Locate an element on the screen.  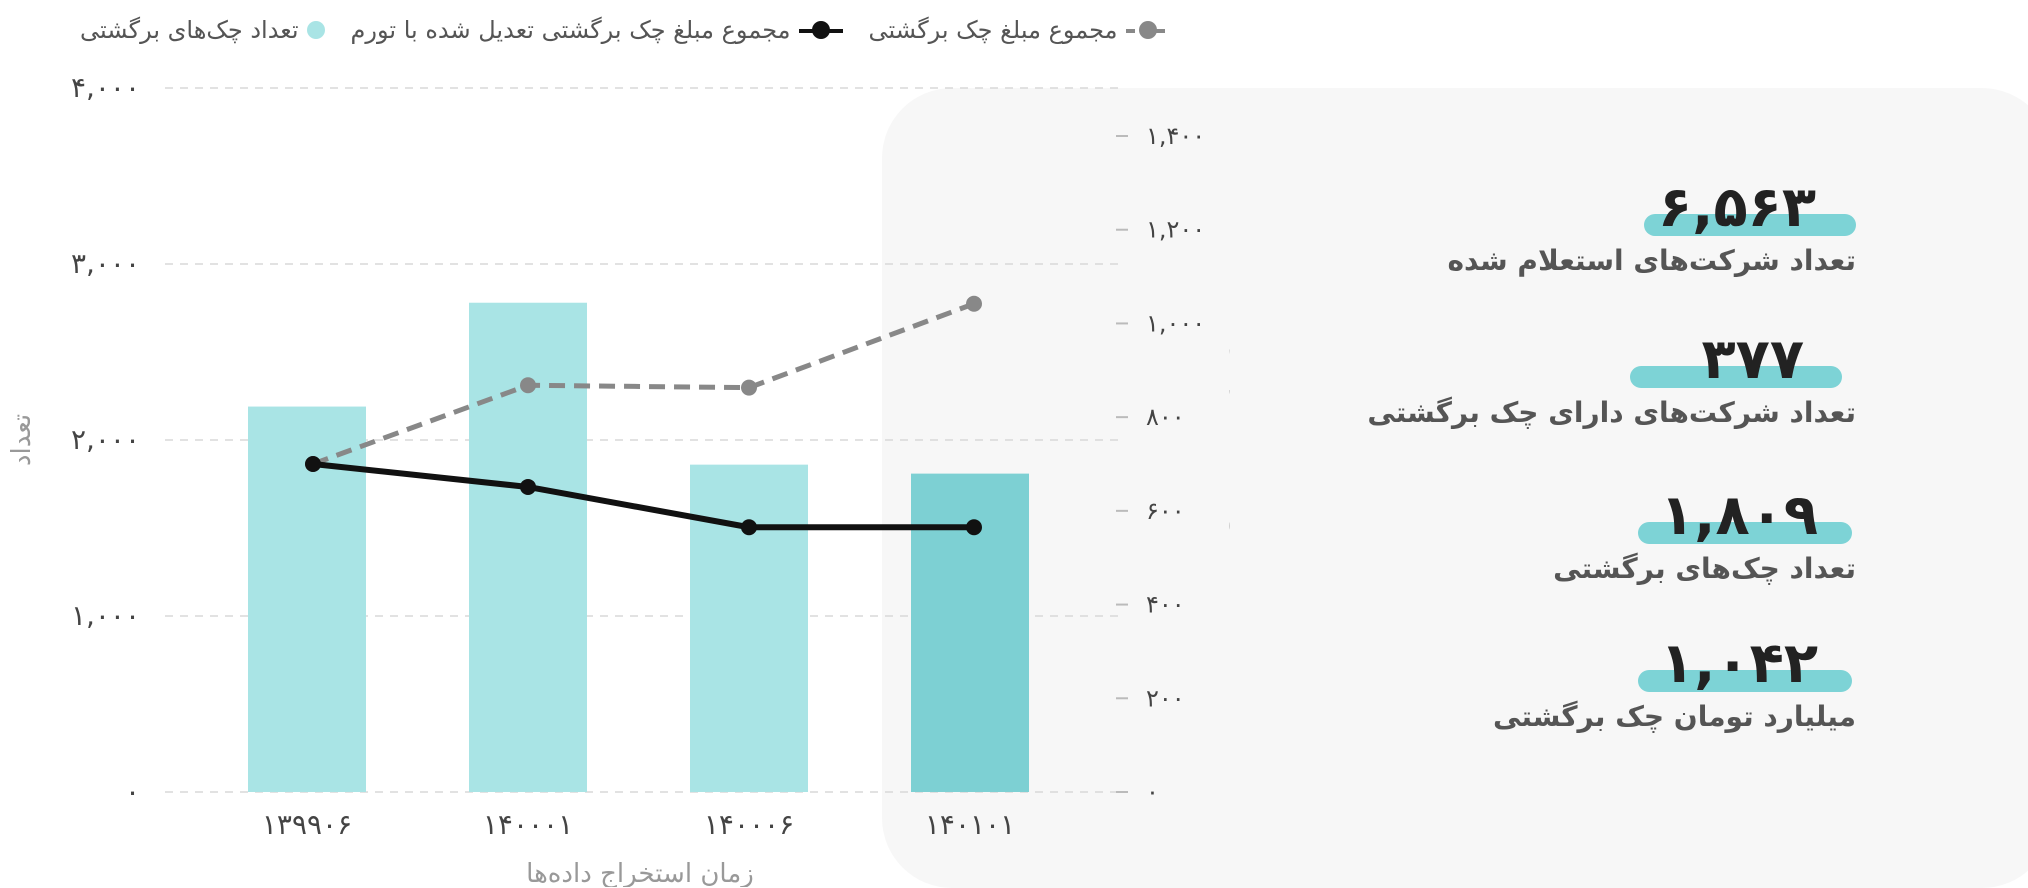
kpi-companies-inquired: ۶,۵۶۳ تعداد شرکت‌های استعلام شده is located at coordinates (1651, 227).